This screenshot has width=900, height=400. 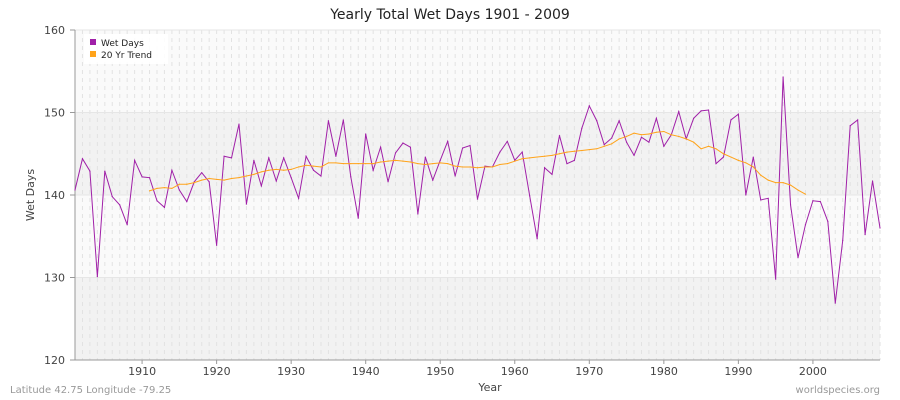 I want to click on x-tick-label: 1930, so click(x=291, y=371).